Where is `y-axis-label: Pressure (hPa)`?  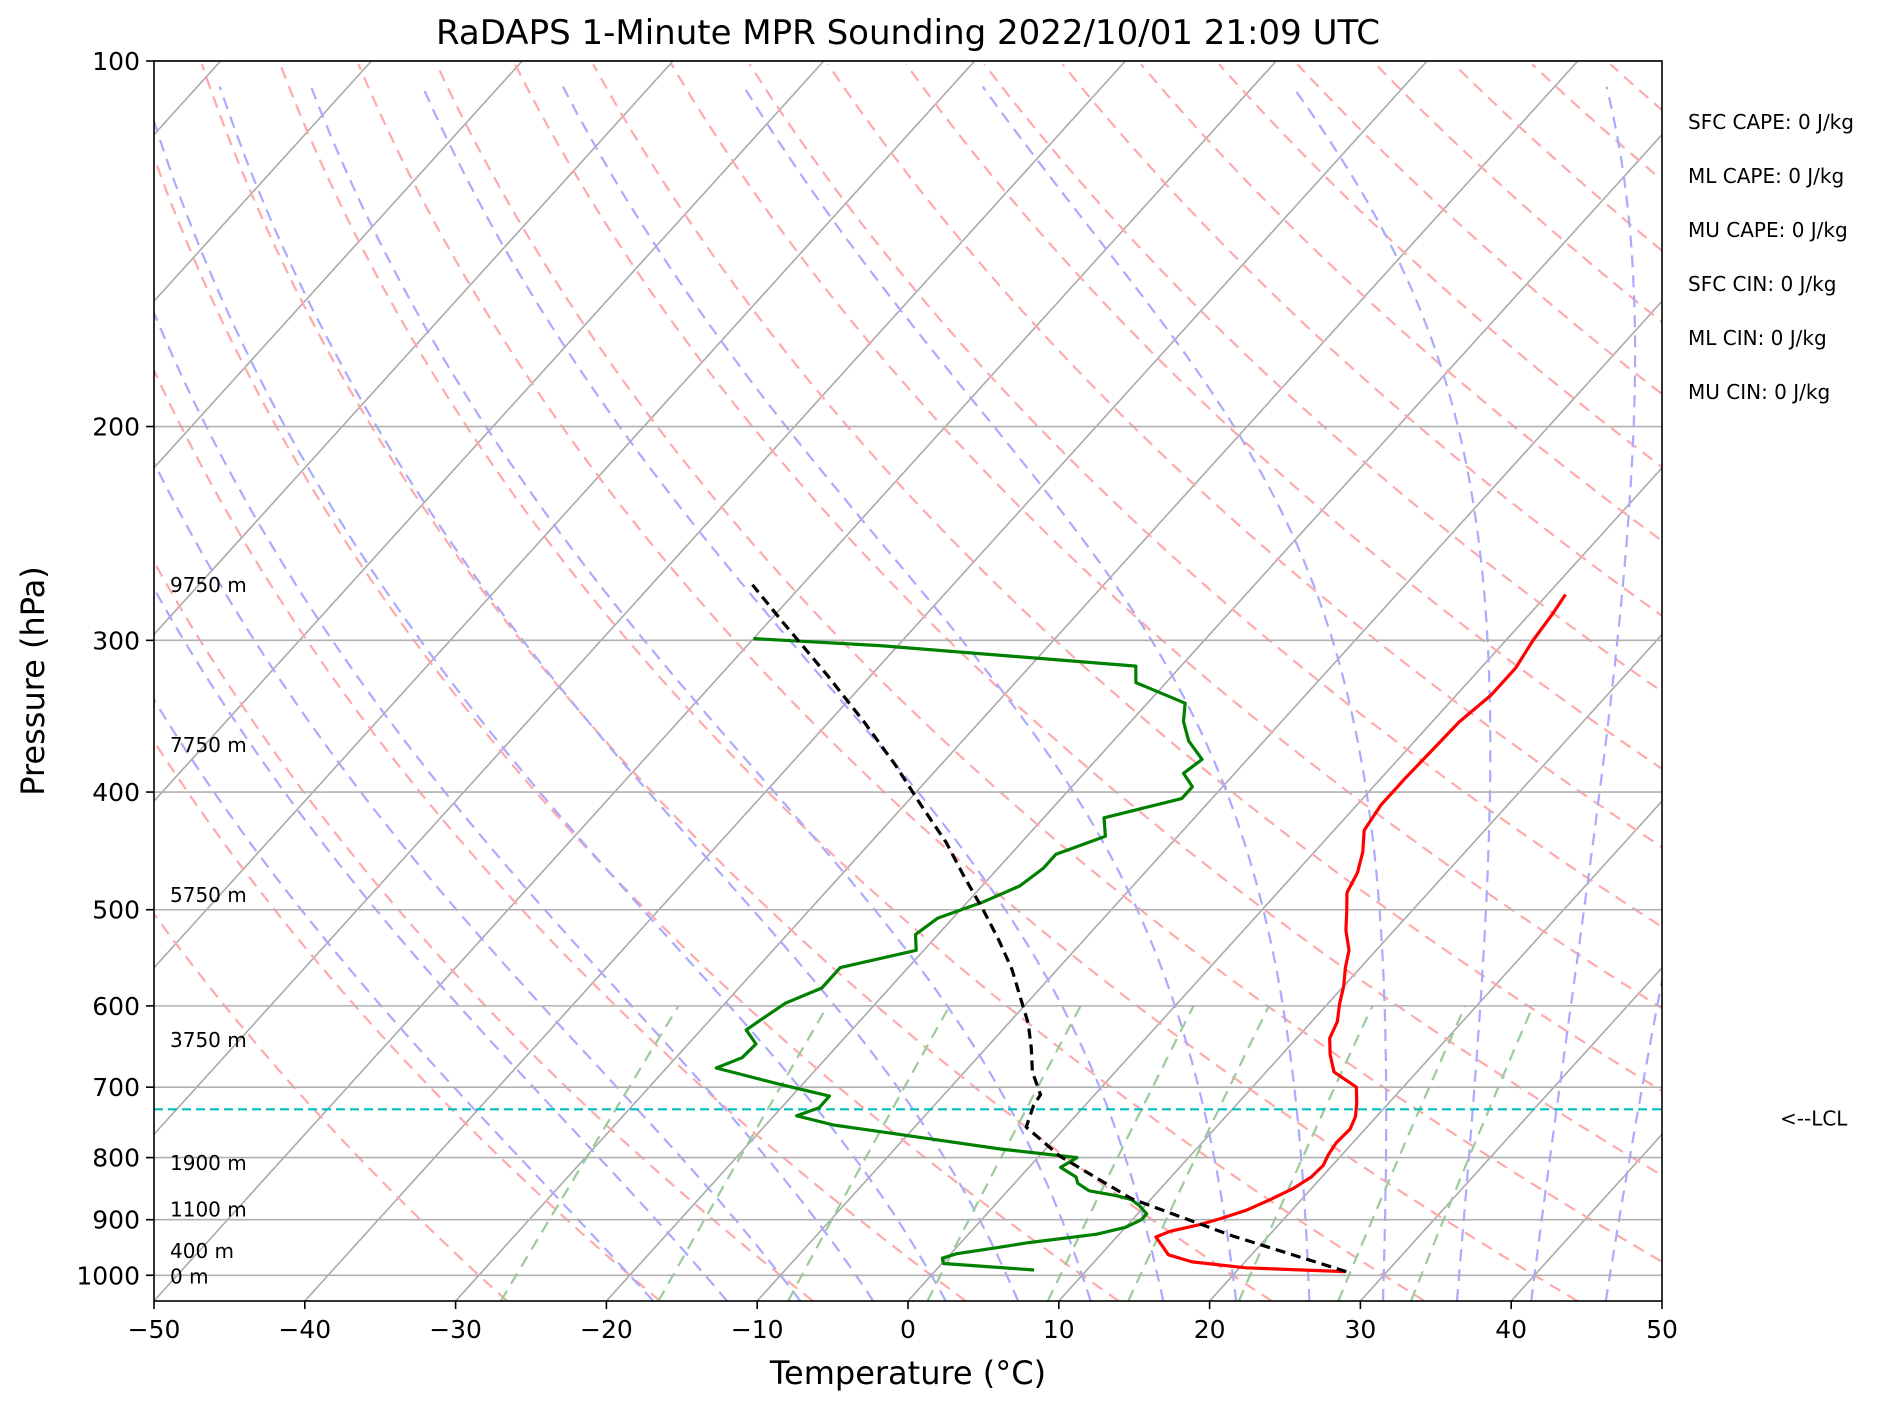
y-axis-label: Pressure (hPa) is located at coordinates (33, 681).